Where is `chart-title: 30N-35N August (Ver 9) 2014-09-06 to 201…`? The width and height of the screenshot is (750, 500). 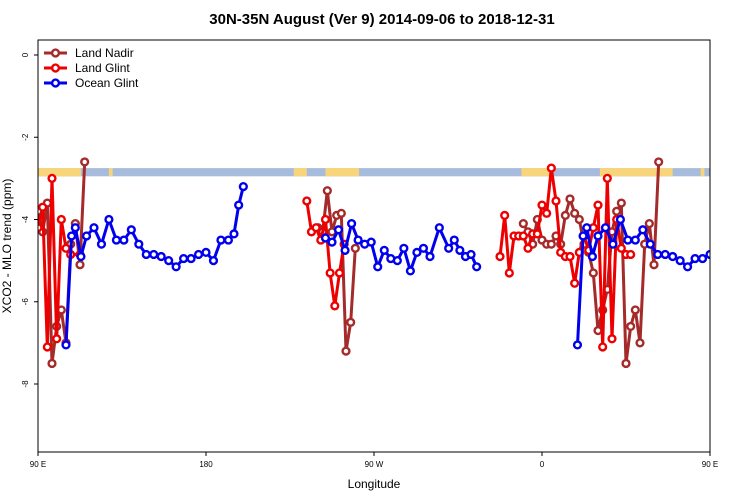 chart-title: 30N-35N August (Ver 9) 2014-09-06 to 201… is located at coordinates (381, 19).